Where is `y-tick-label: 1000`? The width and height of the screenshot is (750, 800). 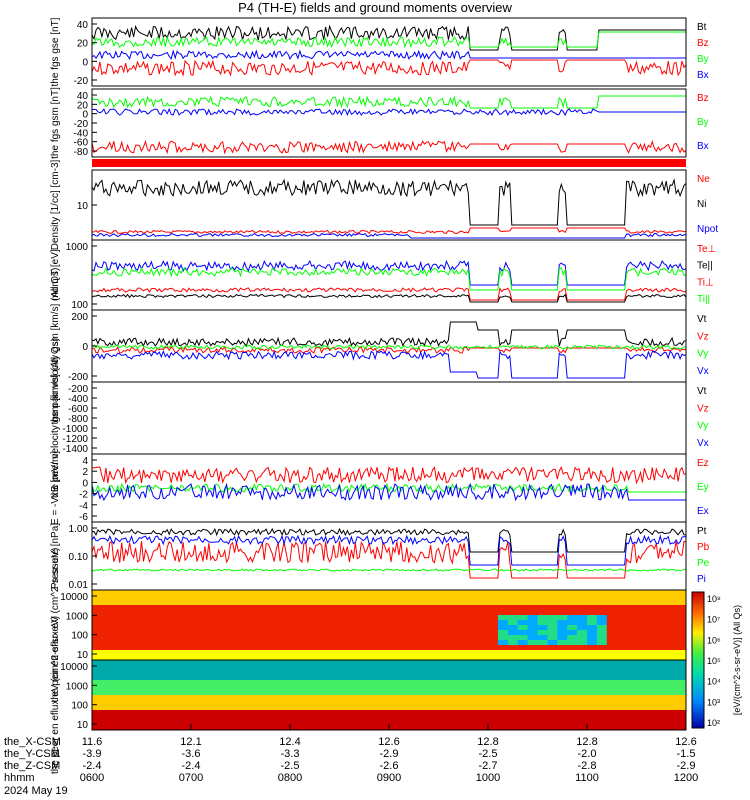 y-tick-label: 1000 is located at coordinates (77, 616).